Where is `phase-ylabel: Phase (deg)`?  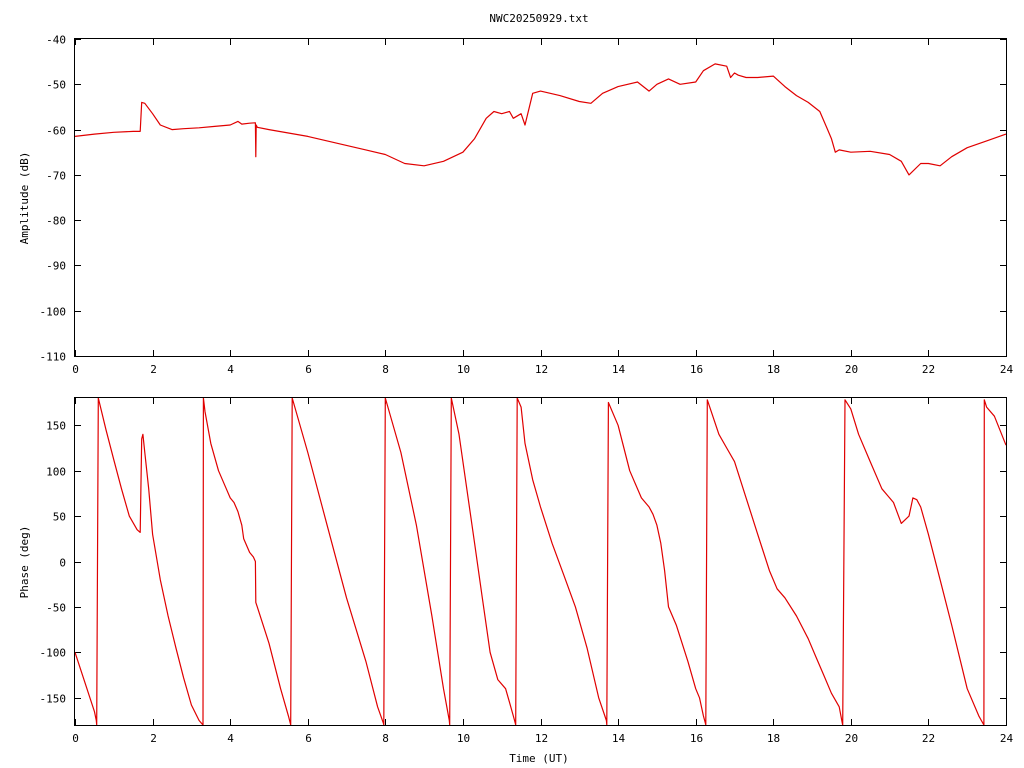
phase-ylabel: Phase (deg) is located at coordinates (24, 562).